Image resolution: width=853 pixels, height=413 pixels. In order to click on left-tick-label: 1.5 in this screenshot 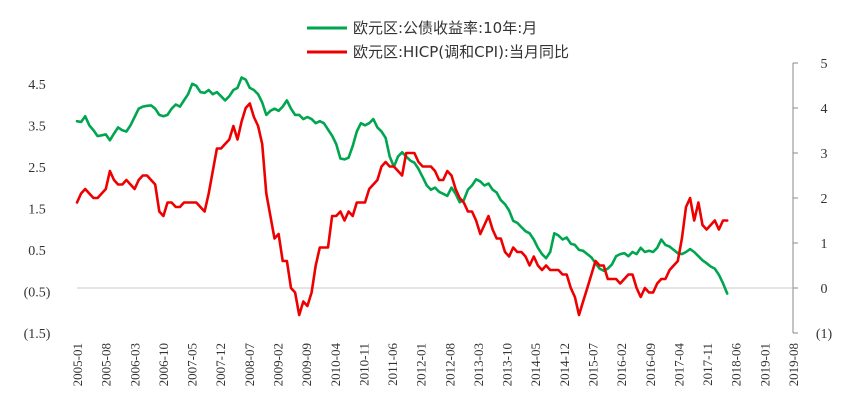, I will do `click(37, 209)`.